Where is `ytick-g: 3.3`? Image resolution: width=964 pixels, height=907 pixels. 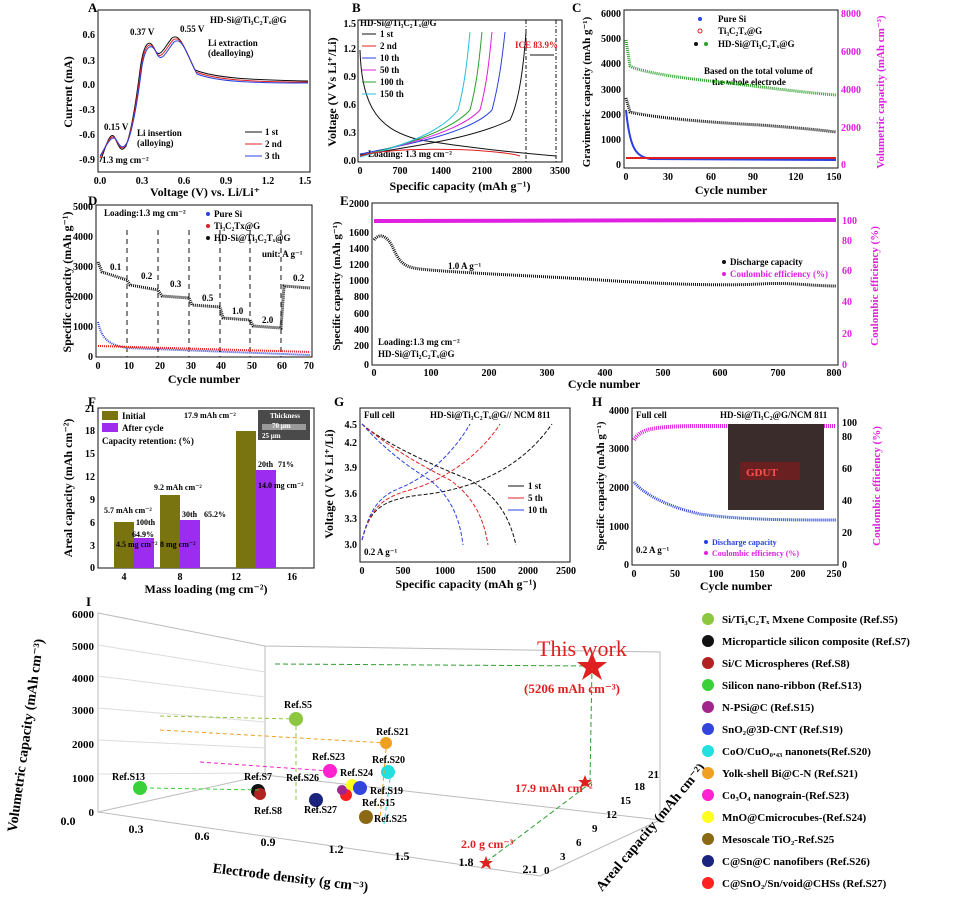
ytick-g: 3.3 is located at coordinates (351, 519).